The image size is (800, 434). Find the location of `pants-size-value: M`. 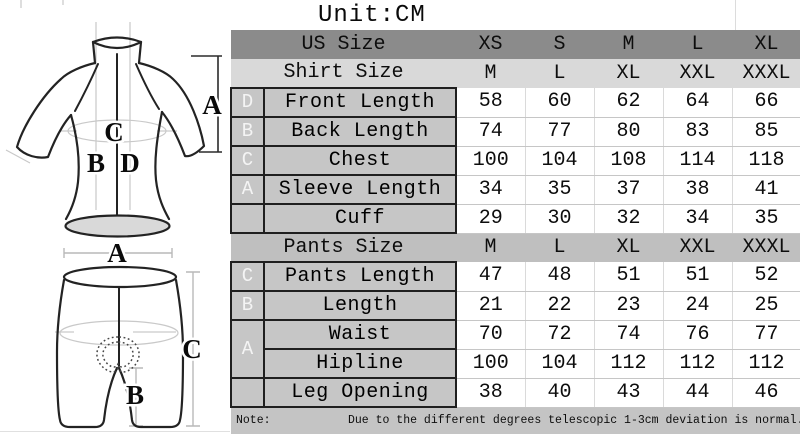

pants-size-value: M is located at coordinates (490, 247).